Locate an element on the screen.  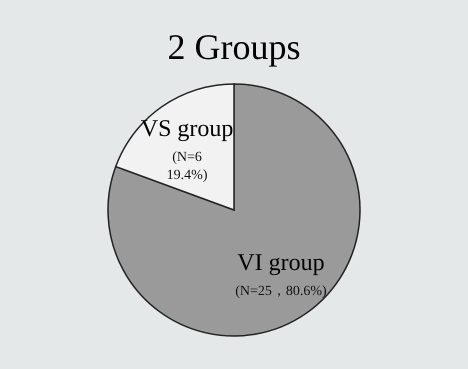
data-label: (N=6 19.4%) is located at coordinates (187, 166).